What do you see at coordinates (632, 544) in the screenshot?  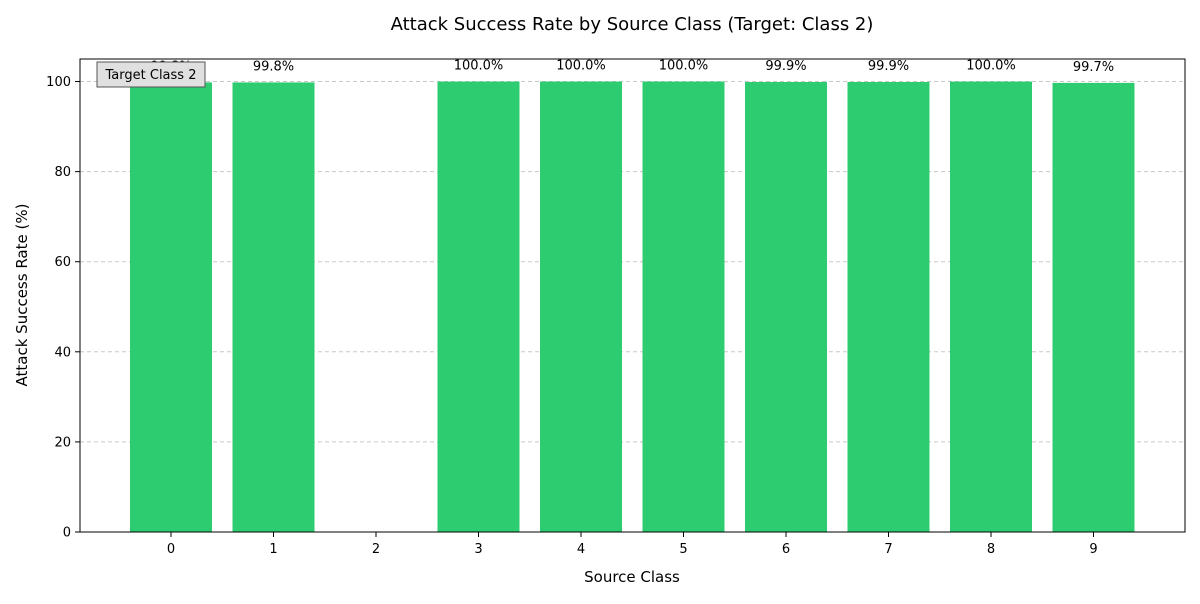 I see `x-axis-ticks: 0 1 2 3 4 5 6 7 8 9` at bounding box center [632, 544].